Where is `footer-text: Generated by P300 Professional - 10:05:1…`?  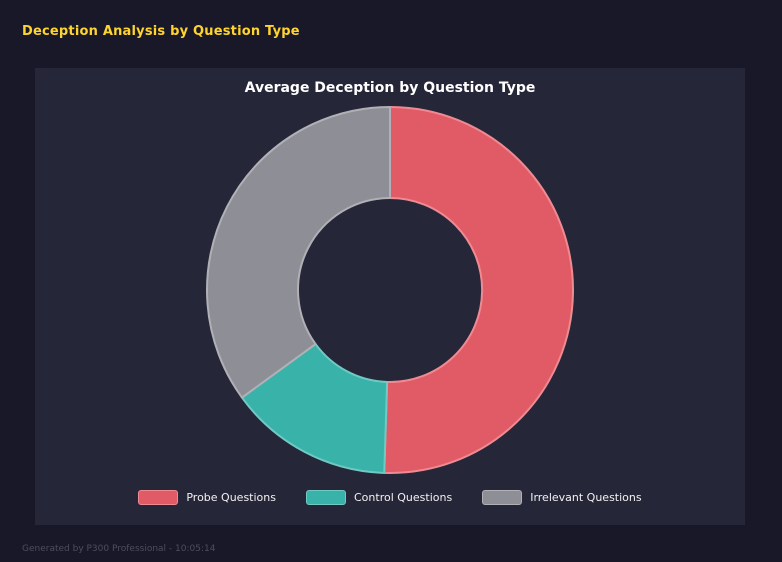 footer-text: Generated by P300 Professional - 10:05:1… is located at coordinates (119, 549).